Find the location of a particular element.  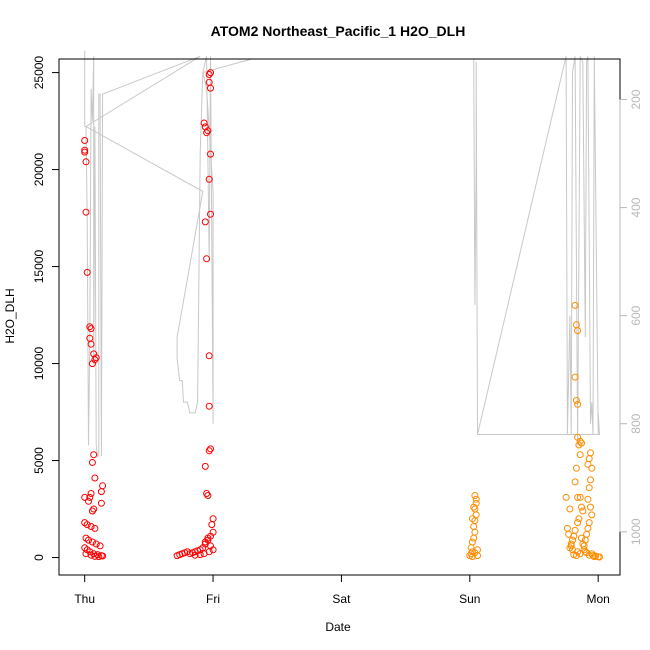

y-tick-label: 0 is located at coordinates (39, 557).